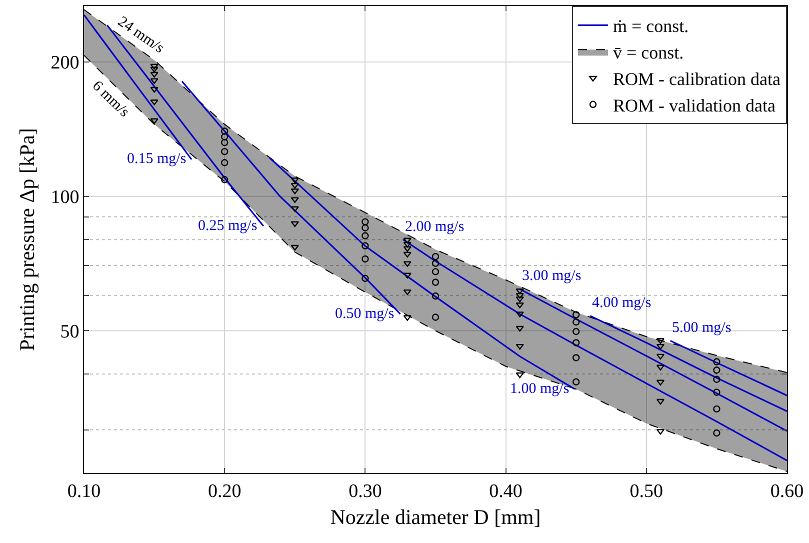  Describe the element at coordinates (647, 491) in the screenshot. I see `x-tick-label: 0.50` at that location.